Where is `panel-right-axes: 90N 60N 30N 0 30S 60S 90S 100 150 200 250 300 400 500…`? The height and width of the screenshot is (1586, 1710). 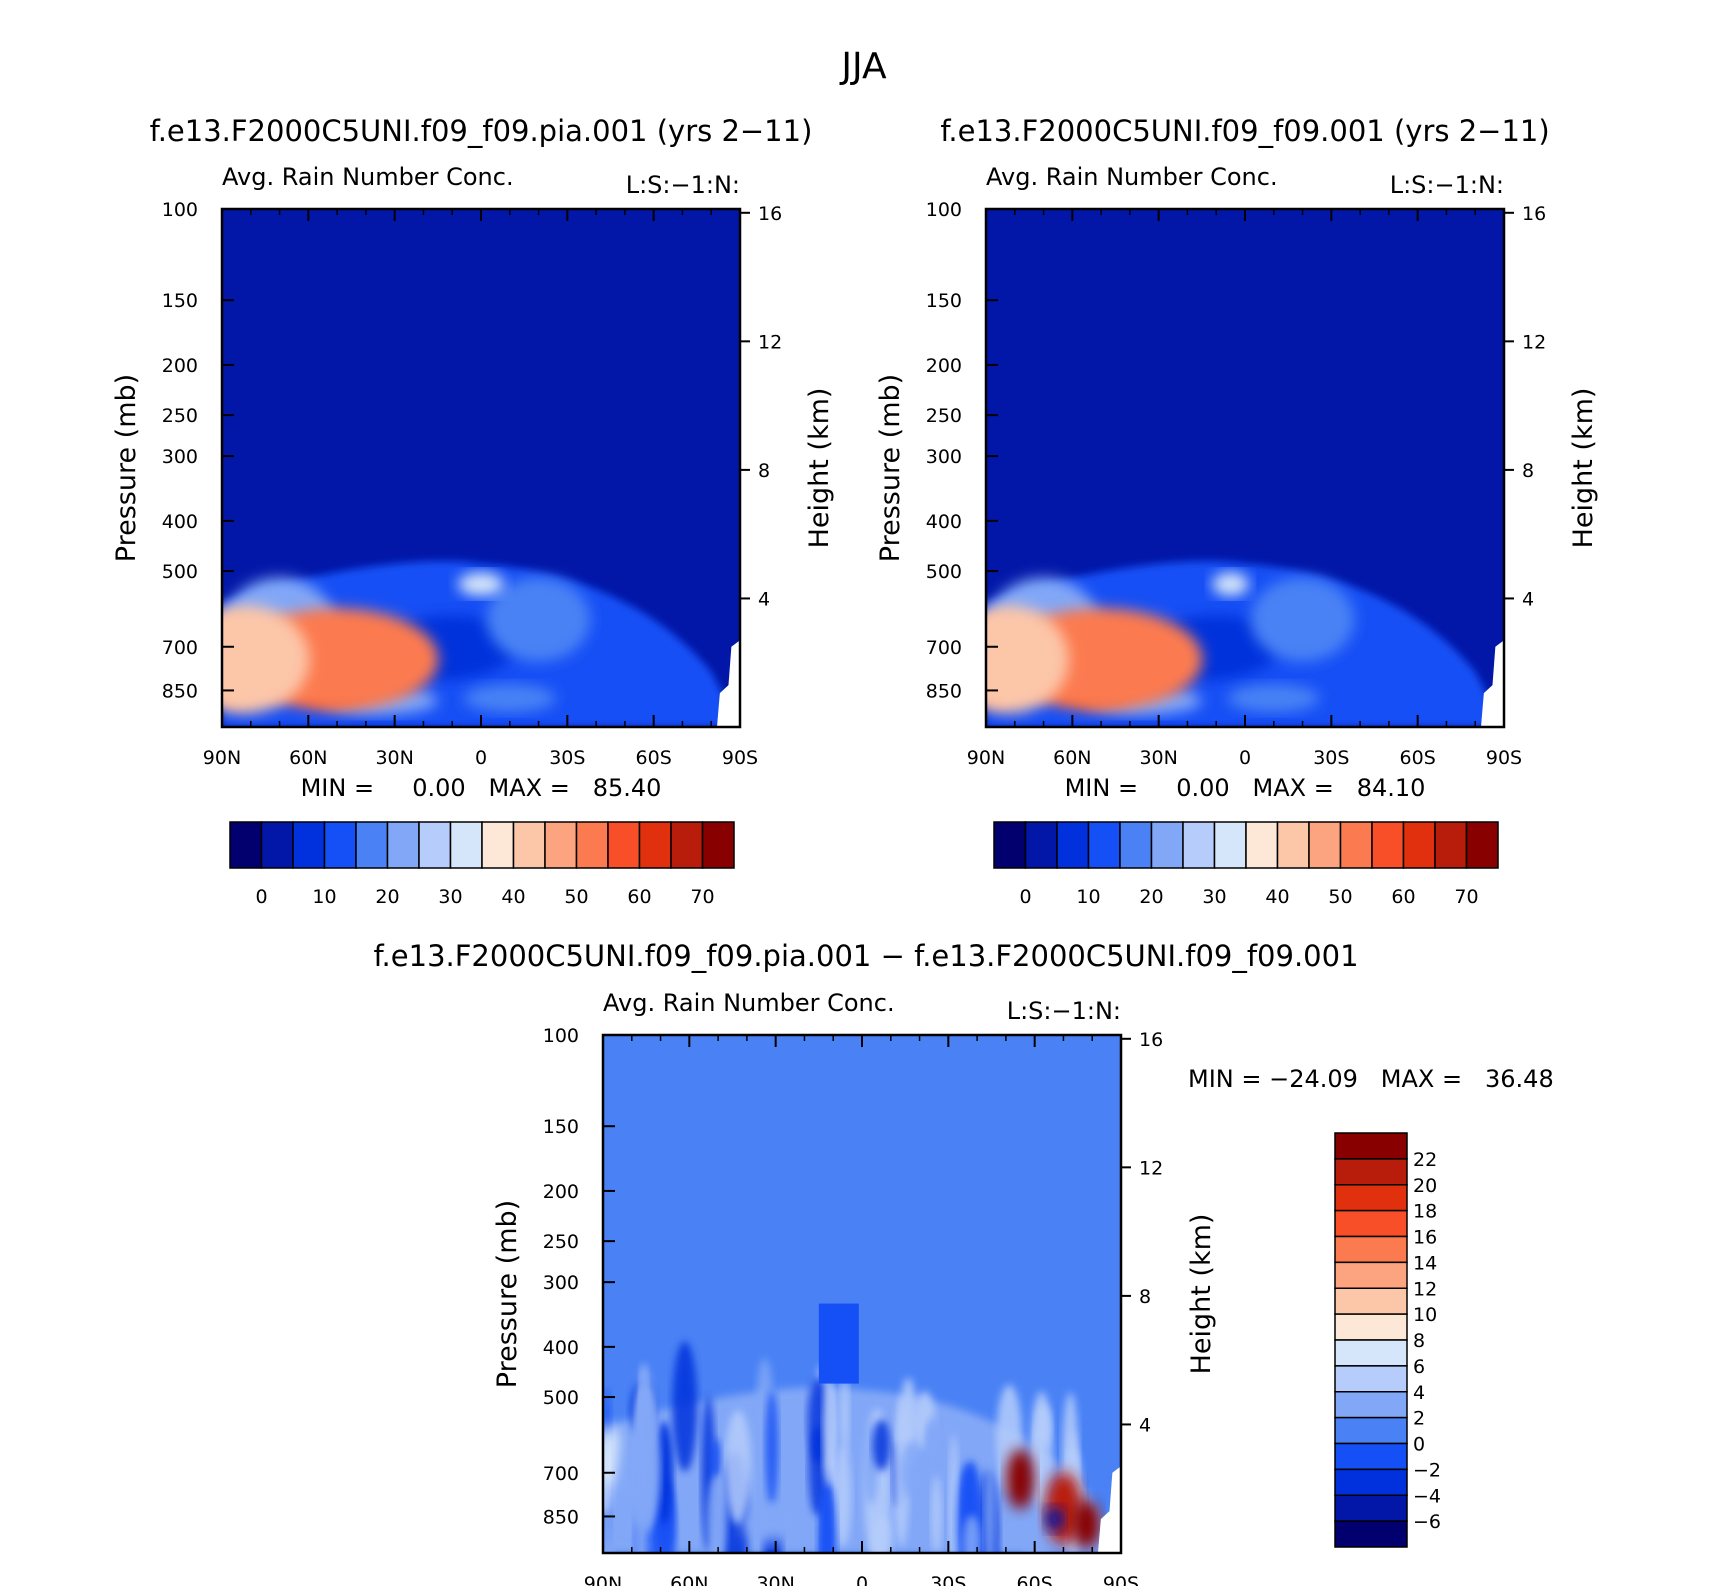
panel-right-axes: 90N 60N 30N 0 30S 60S 90S 100 150 200 250 300 400 500… is located at coordinates (1236, 484).